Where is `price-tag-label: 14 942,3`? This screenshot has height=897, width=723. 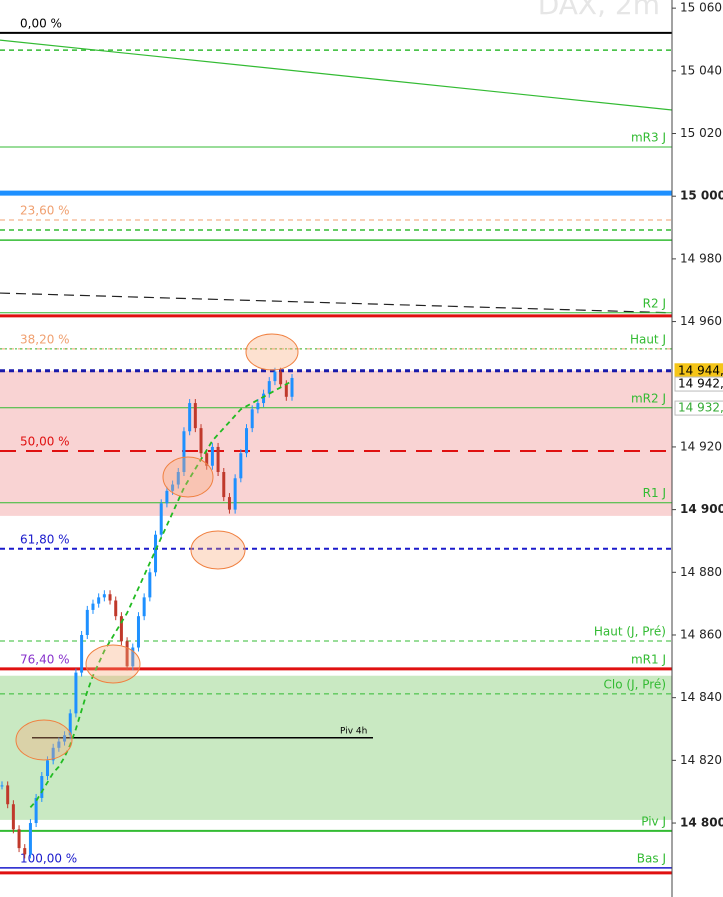
price-tag-label: 14 942,3 is located at coordinates (700, 384).